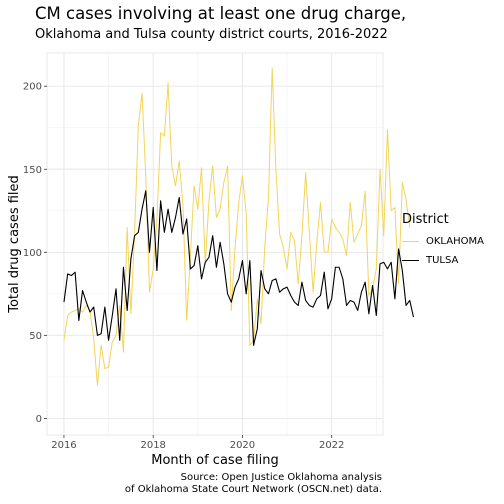  Describe the element at coordinates (331, 445) in the screenshot. I see `x-tick-label: 2022` at that location.